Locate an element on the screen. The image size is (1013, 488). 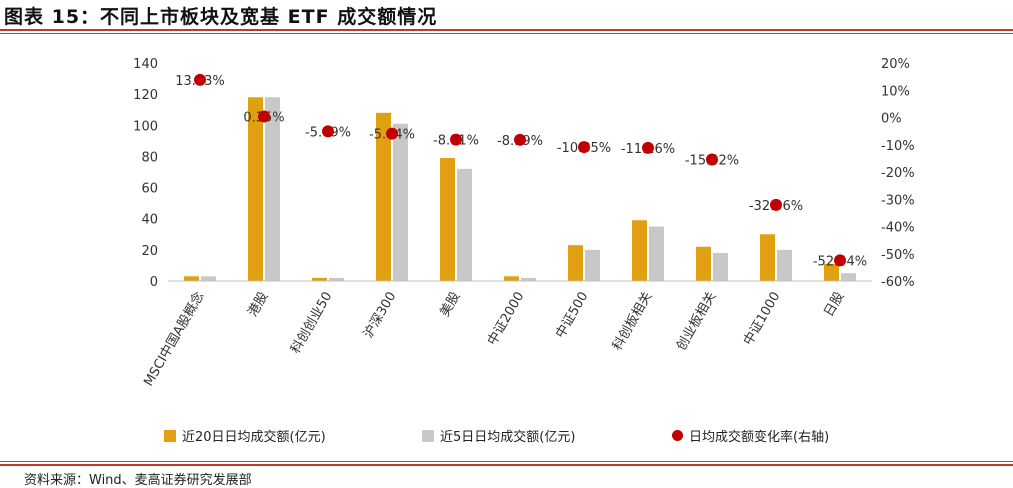
category-label: 创业板相关 is located at coordinates (696, 322).